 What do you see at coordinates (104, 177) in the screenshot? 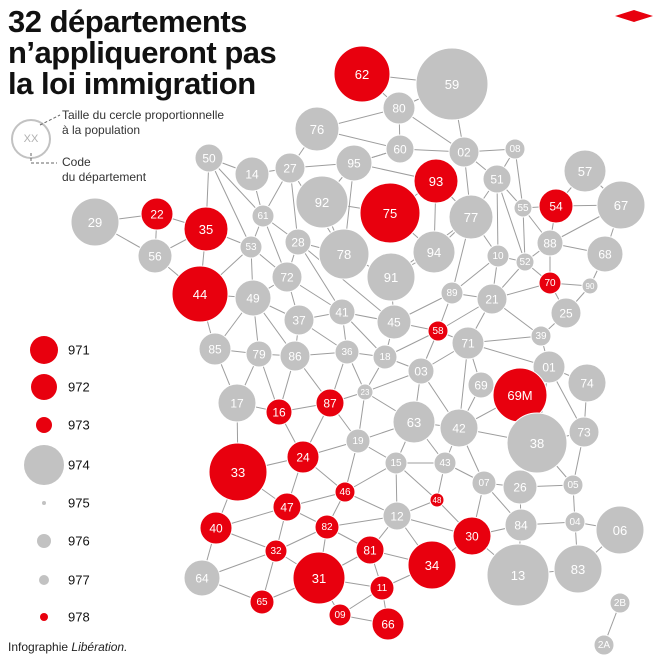
I see `code-text-2: du département` at bounding box center [104, 177].